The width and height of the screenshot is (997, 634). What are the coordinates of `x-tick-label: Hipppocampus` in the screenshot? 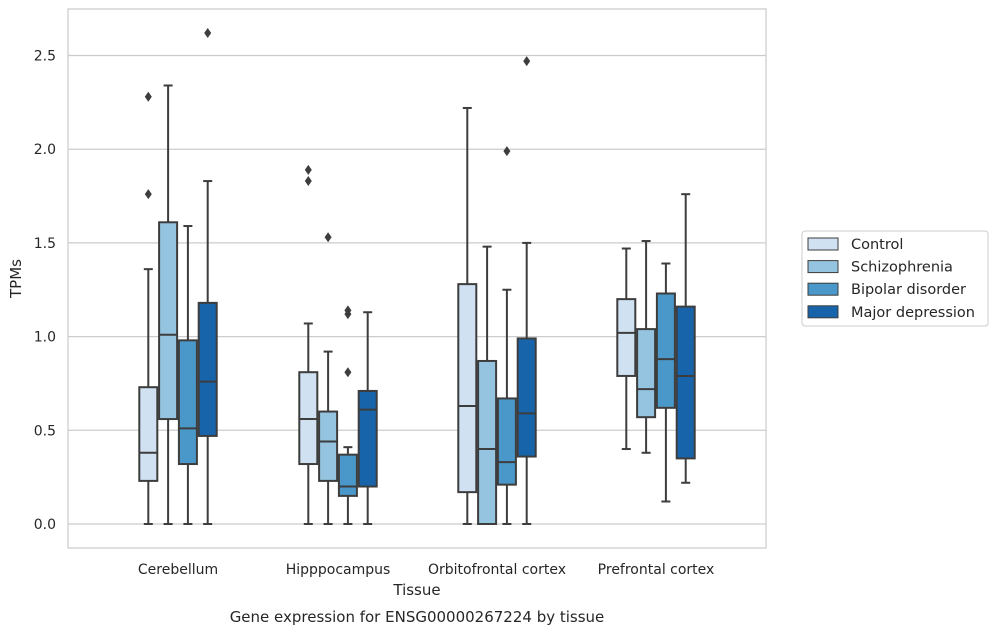 It's located at (338, 570).